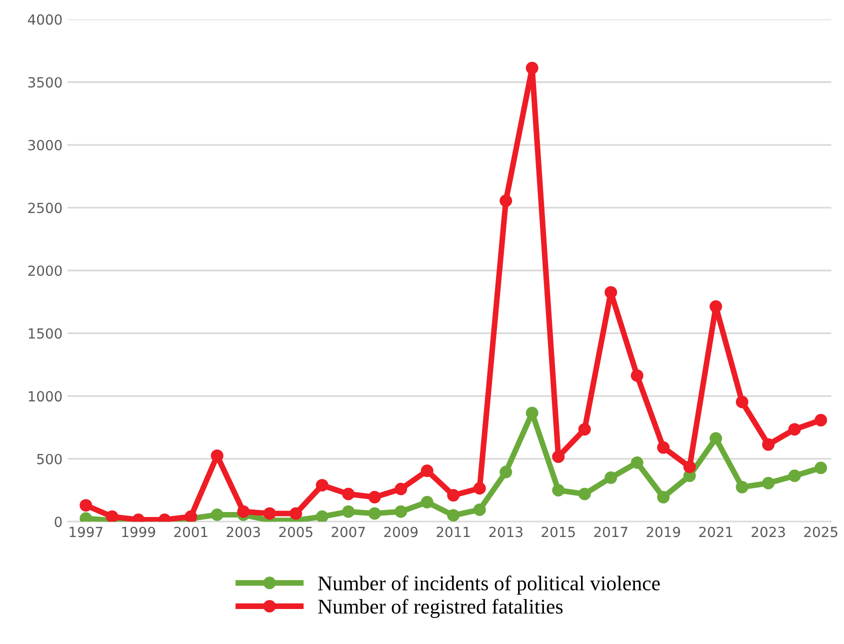  What do you see at coordinates (45, 145) in the screenshot?
I see `y-tick-label: 3000` at bounding box center [45, 145].